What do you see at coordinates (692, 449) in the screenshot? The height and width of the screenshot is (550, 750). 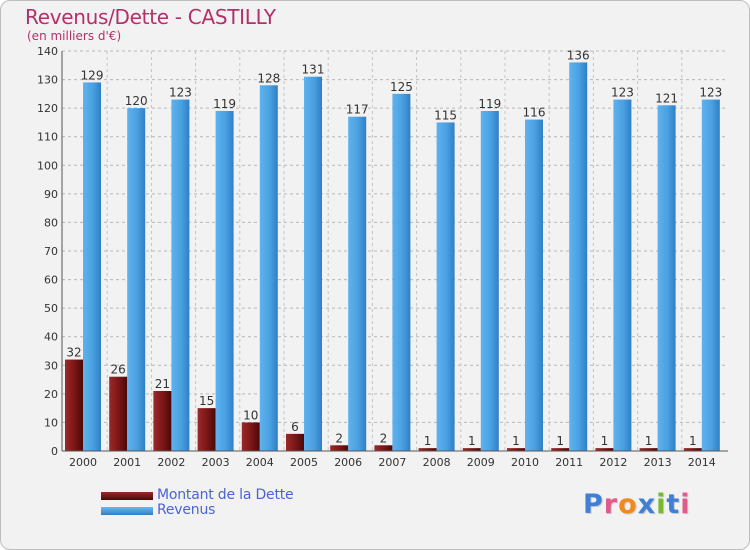 I see `bar-dette-2014` at bounding box center [692, 449].